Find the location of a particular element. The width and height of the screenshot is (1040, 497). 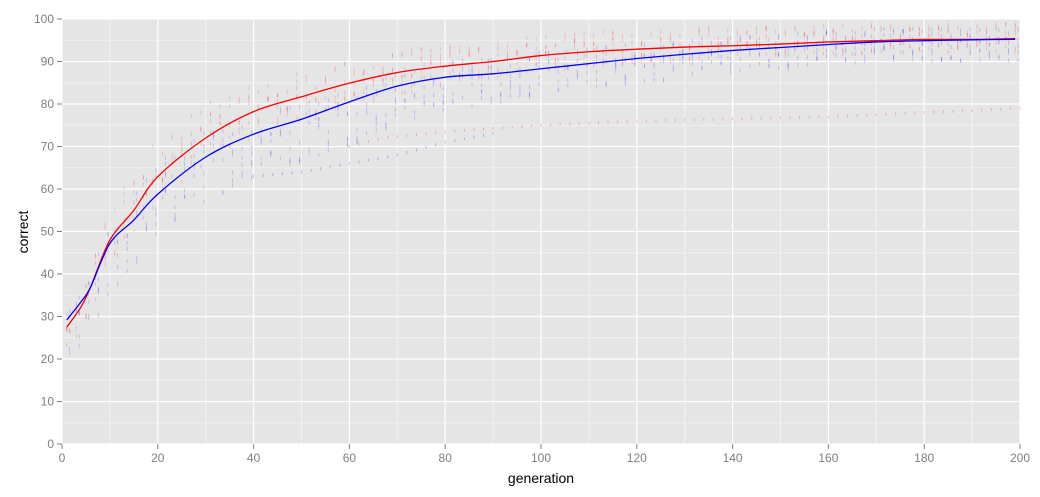

y-tick-label: 70 is located at coordinates (48, 147).